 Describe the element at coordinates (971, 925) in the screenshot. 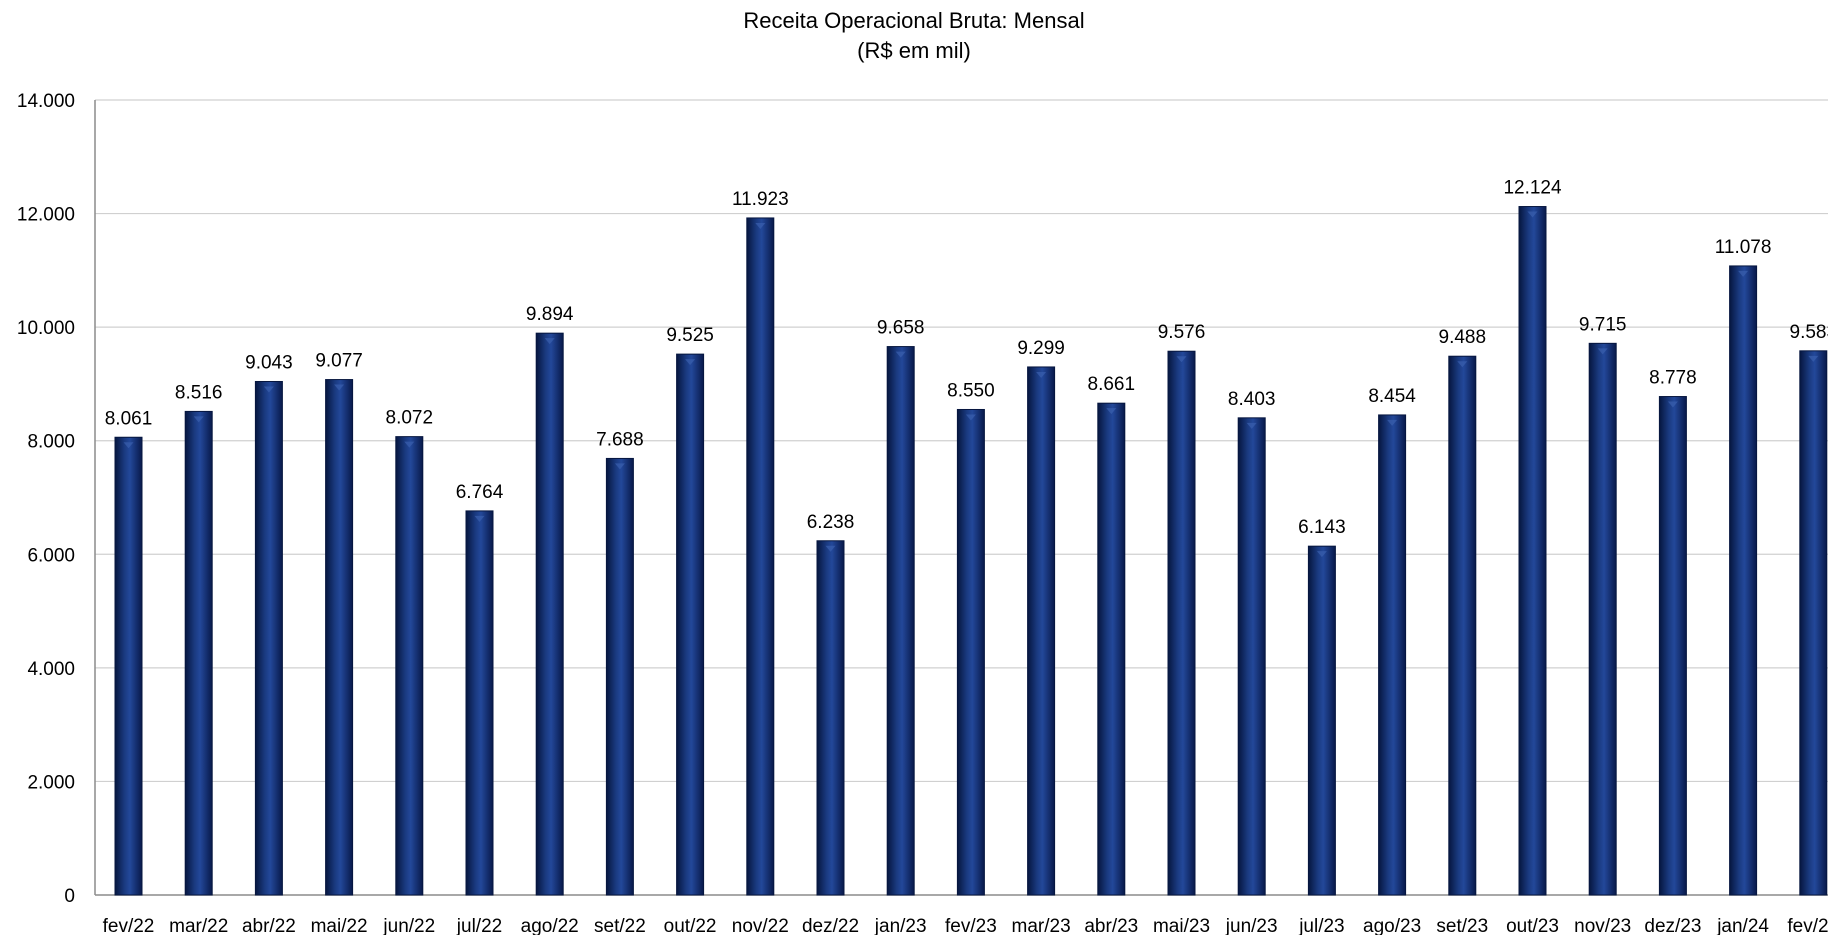

I see `x-tick-label: fev/23` at that location.